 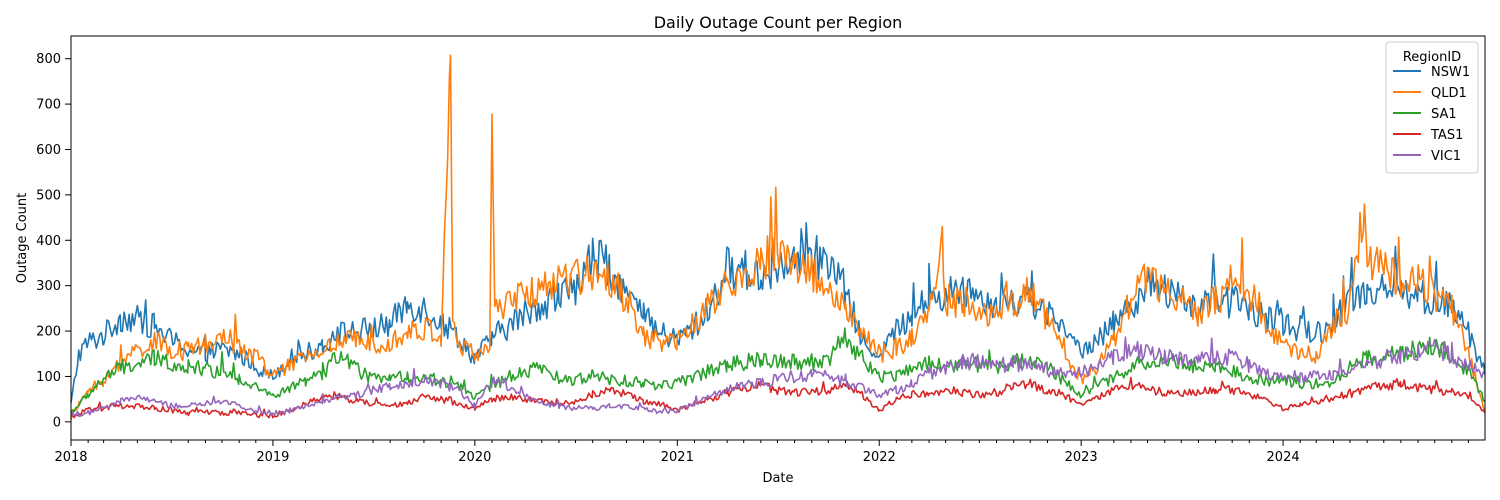 I want to click on legend-title: RegionID, so click(x=1432, y=57).